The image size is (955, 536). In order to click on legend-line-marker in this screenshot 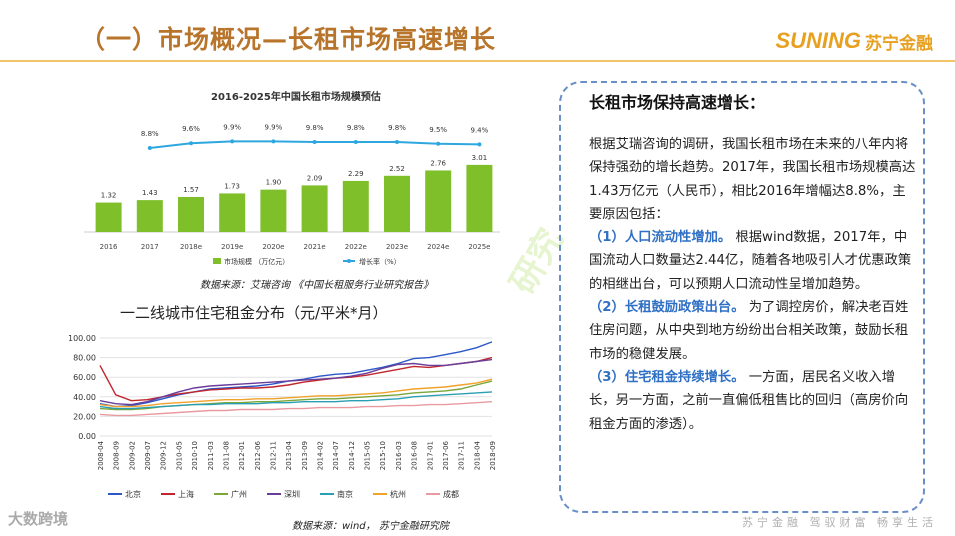, I will do `click(349, 261)`.